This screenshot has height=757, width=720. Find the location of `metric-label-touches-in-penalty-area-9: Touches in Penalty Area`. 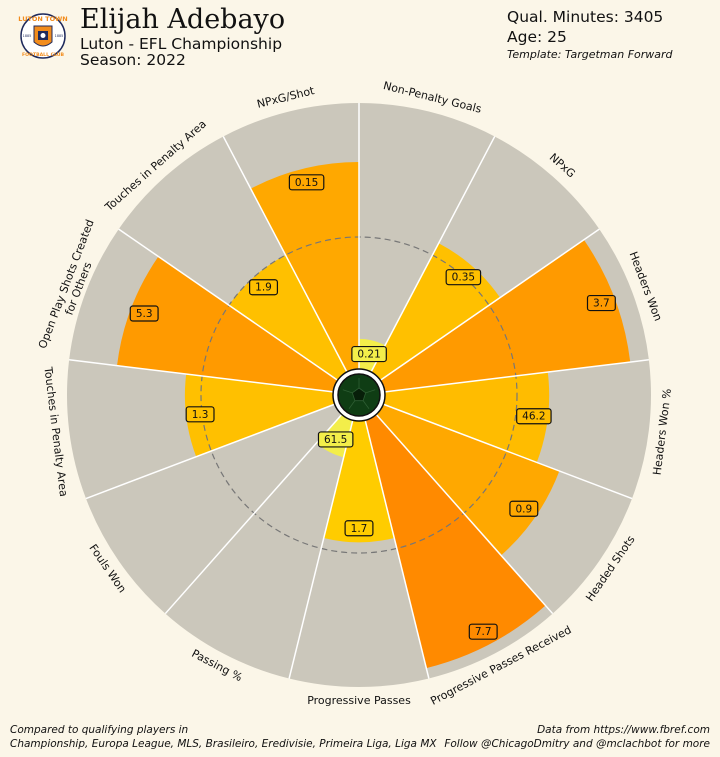

metric-label-touches-in-penalty-area-9: Touches in Penalty Area is located at coordinates (55, 431).